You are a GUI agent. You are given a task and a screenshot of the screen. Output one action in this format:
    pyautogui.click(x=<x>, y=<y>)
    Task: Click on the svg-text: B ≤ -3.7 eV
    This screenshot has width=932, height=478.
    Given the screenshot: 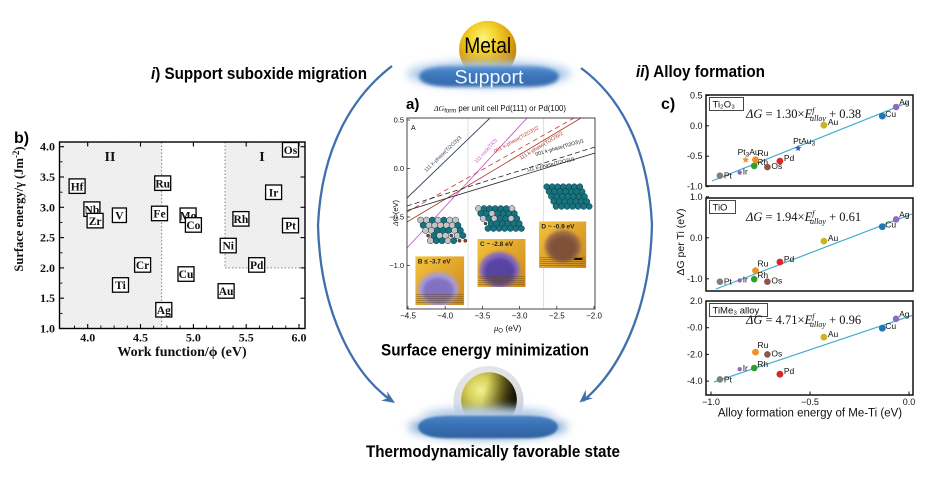 What is the action you would take?
    pyautogui.click(x=434, y=261)
    